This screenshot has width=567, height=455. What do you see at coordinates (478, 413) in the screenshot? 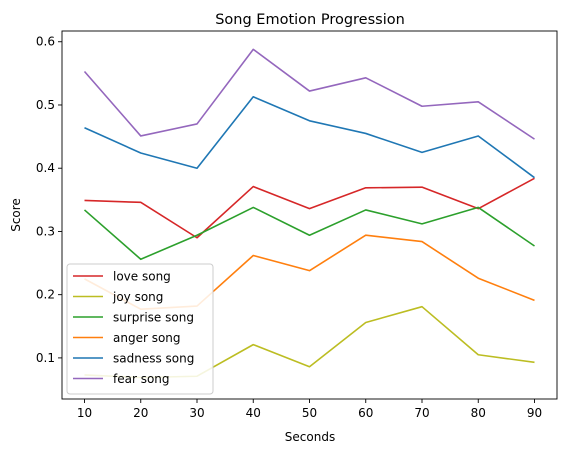
I see `x-tick-label: 80` at bounding box center [478, 413].